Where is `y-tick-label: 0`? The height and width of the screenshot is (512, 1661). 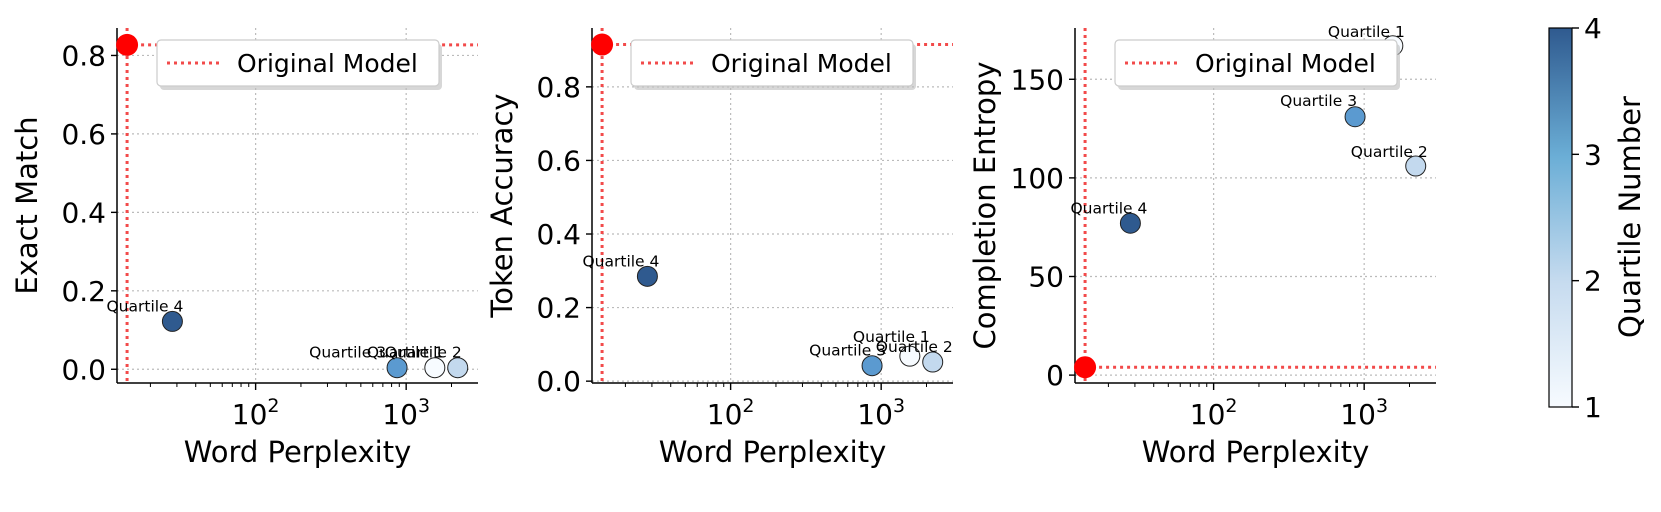
y-tick-label: 0 is located at coordinates (1055, 375).